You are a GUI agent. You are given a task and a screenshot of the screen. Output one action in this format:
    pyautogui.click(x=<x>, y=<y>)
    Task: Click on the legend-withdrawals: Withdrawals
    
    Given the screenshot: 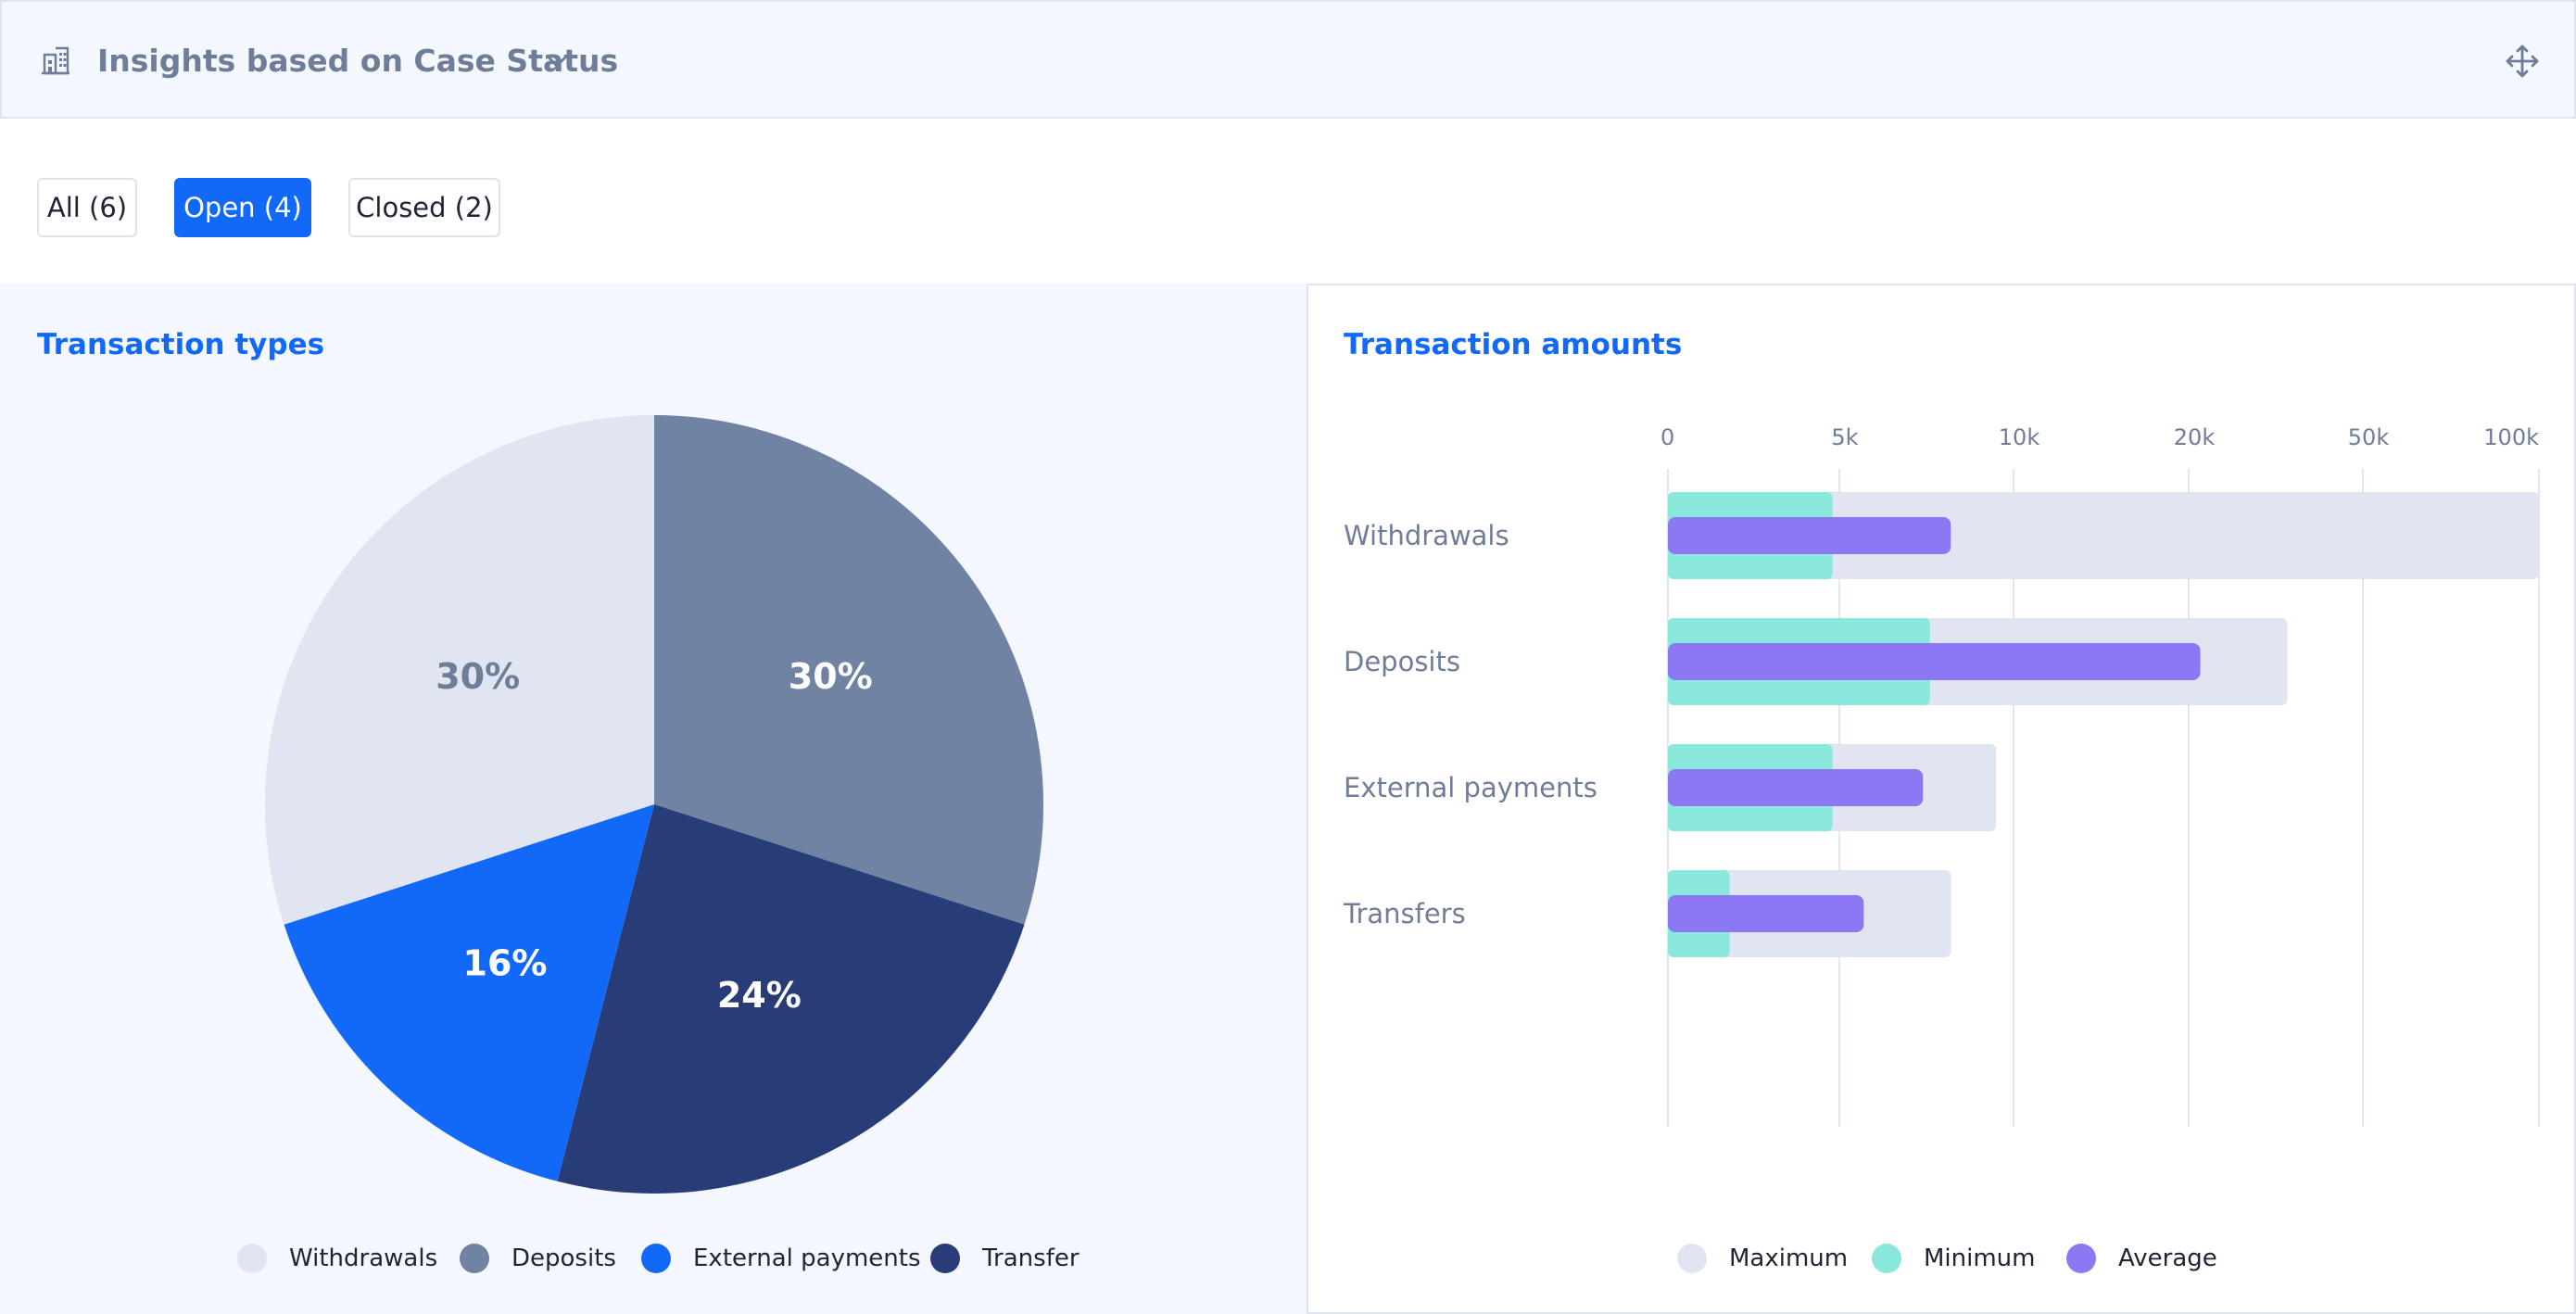 What is the action you would take?
    pyautogui.click(x=337, y=1258)
    